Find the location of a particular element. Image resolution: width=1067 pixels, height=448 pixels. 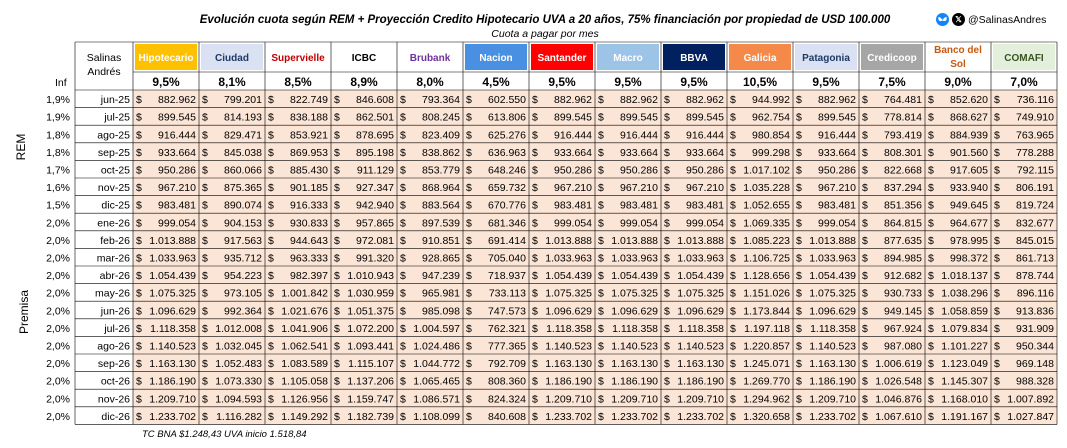

payment-value: 793.364 is located at coordinates (441, 100).